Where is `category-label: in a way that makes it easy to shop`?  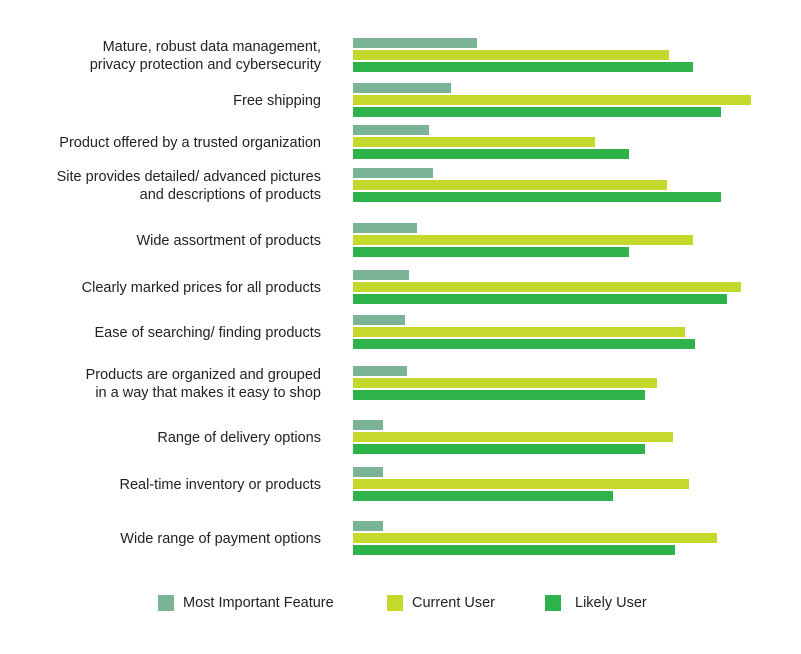
category-label: in a way that makes it easy to shop is located at coordinates (208, 393).